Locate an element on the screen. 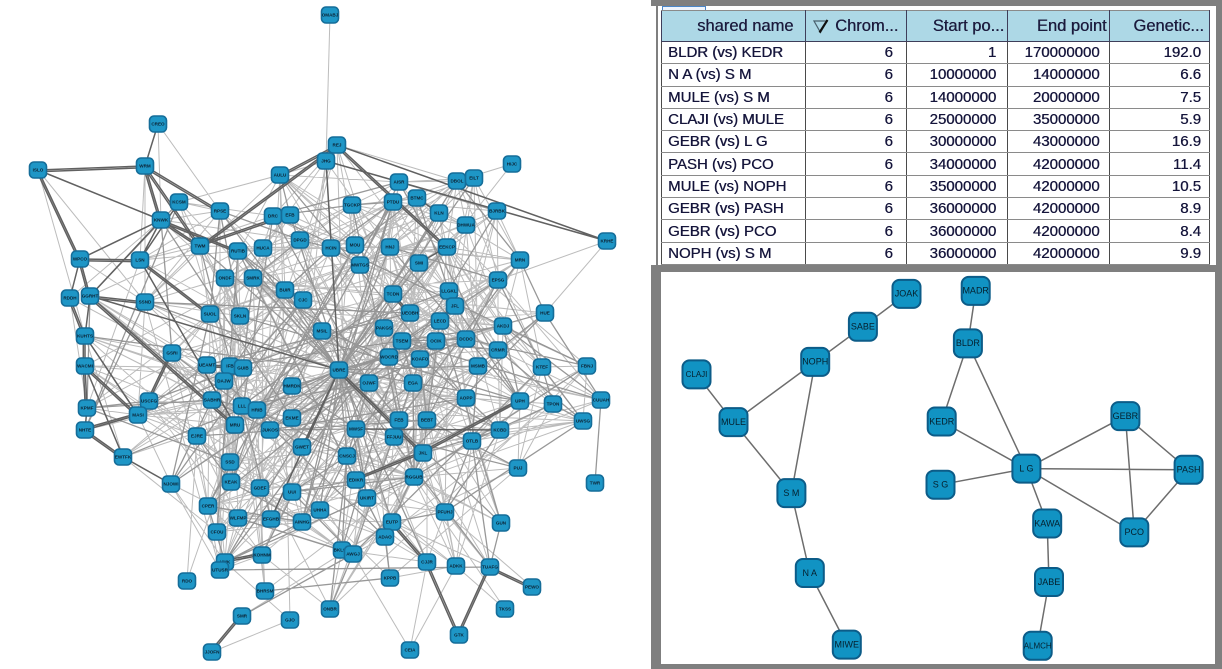 The height and width of the screenshot is (669, 1222). svg-text: HIJC is located at coordinates (512, 164).